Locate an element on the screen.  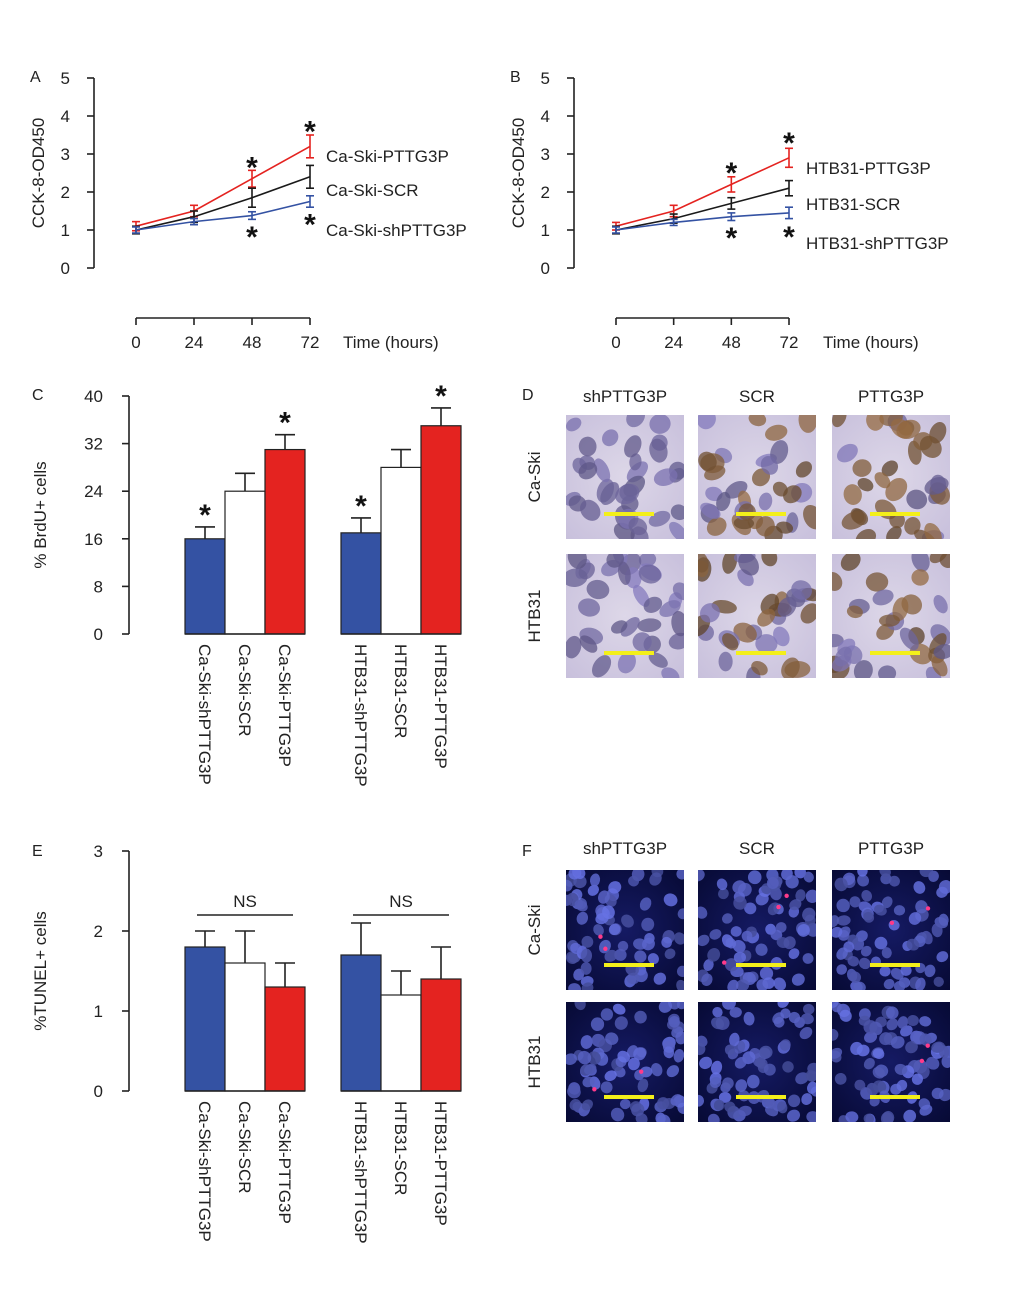
series-Ca-Ski-SCR is located at coordinates (223, 199).